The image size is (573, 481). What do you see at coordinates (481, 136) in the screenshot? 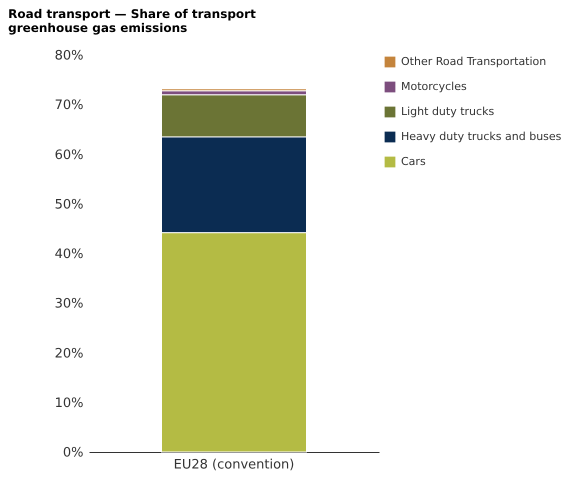
I see `legend-label: Heavy duty trucks and buses` at bounding box center [481, 136].